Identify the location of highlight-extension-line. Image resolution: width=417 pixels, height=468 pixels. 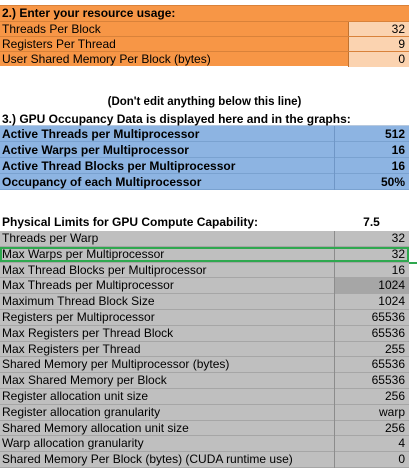
(413, 263).